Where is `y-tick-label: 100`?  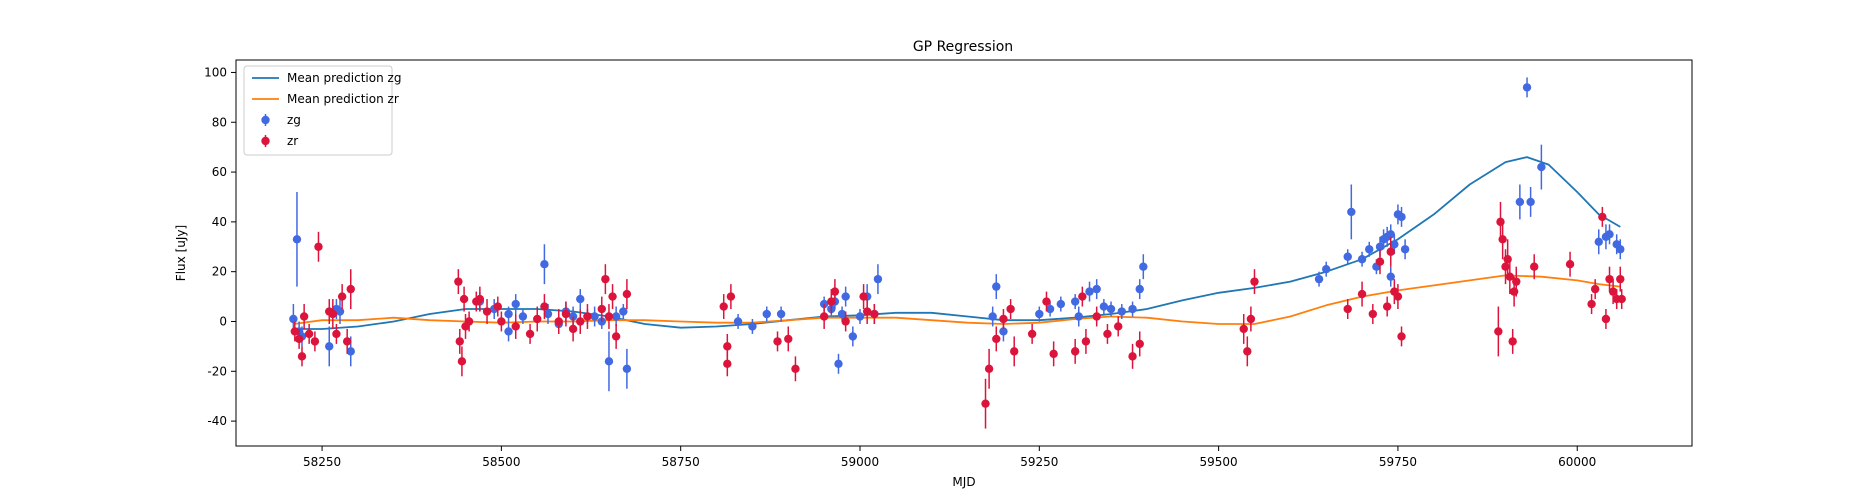
y-tick-label: 100 is located at coordinates (215, 72).